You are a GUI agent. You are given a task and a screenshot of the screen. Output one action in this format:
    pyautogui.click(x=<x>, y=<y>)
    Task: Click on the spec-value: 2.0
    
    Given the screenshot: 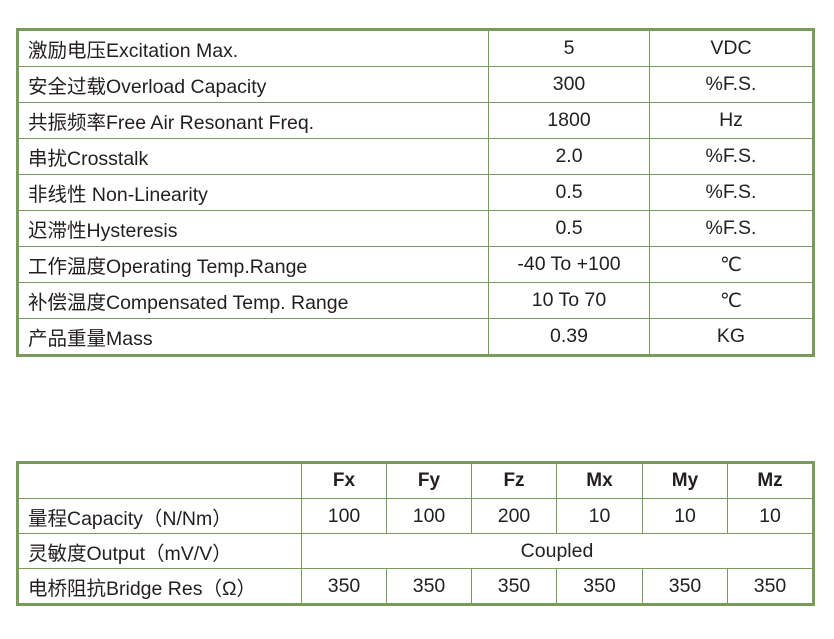 What is the action you would take?
    pyautogui.click(x=569, y=156)
    